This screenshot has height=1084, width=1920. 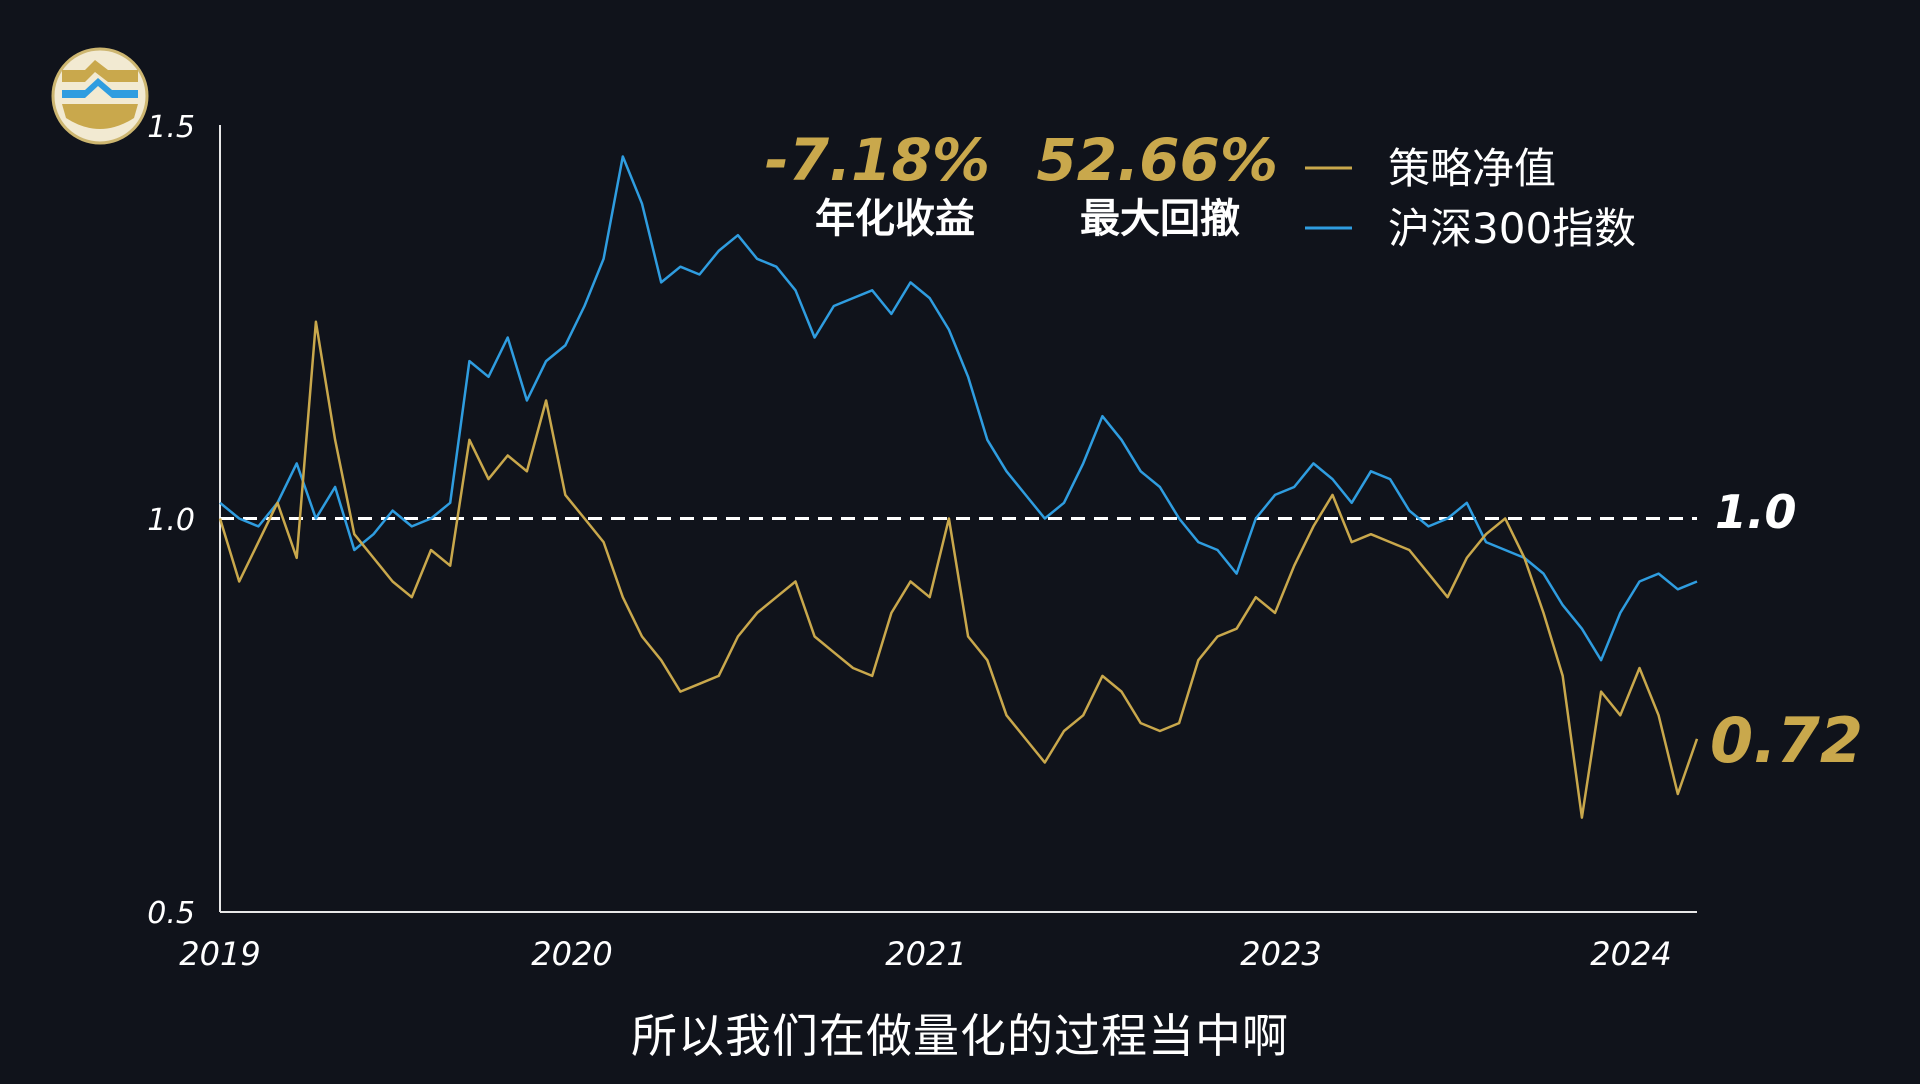 I want to click on end-value-label: 0.72, so click(x=1786, y=740).